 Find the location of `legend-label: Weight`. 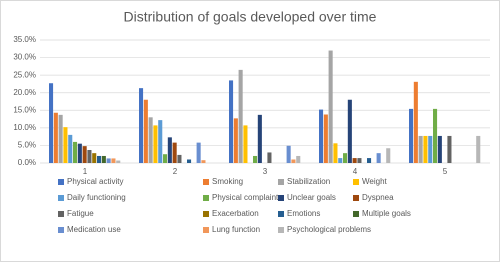

legend-label: Weight is located at coordinates (375, 181).